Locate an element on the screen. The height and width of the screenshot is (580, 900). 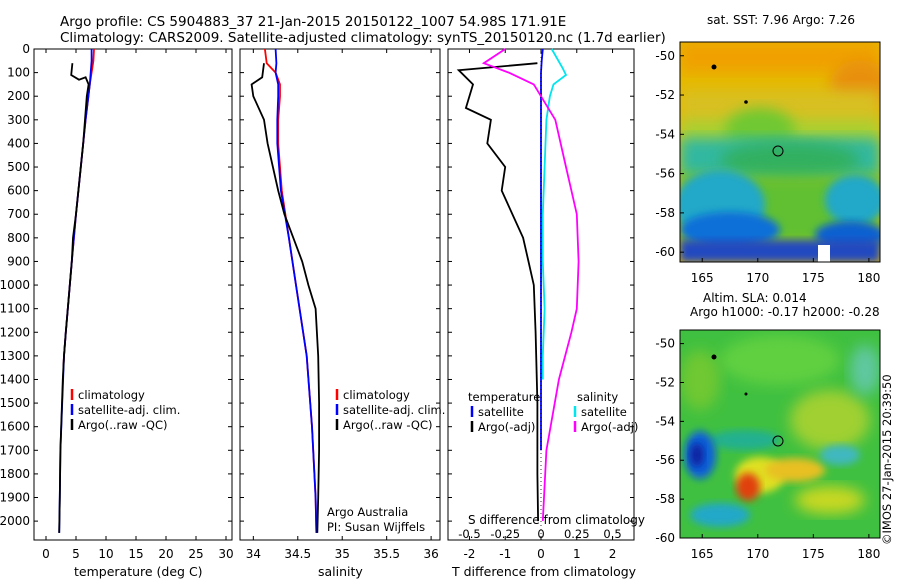
sst-map-title: sat. SST: 7.96 Argo: 7.26 is located at coordinates (781, 20).